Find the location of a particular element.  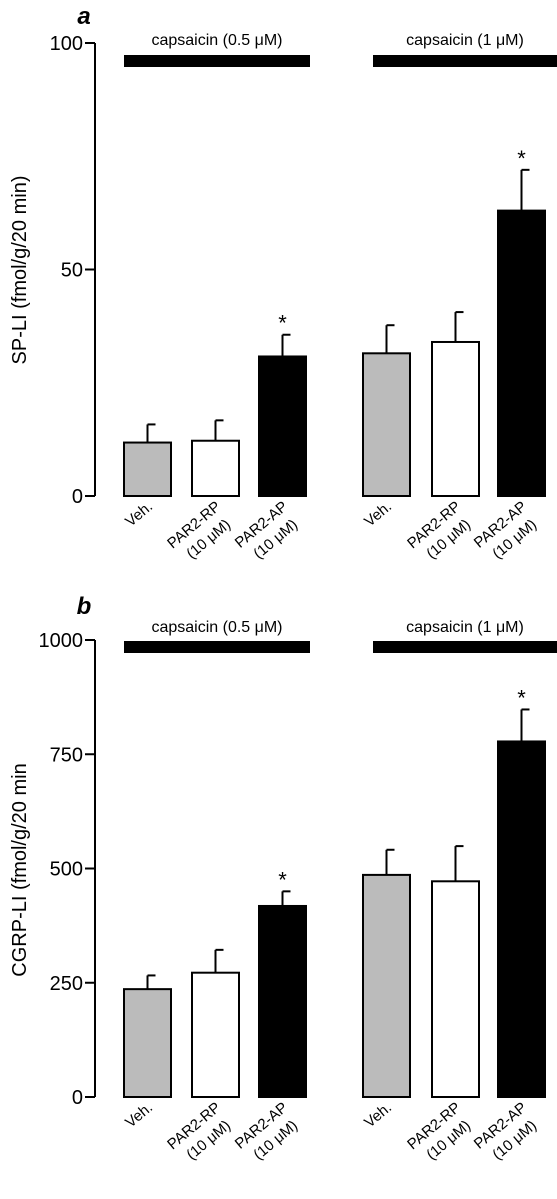

panel-b-y-axis-label: CGRP-LI (fmol/g/20 min is located at coordinates (20, 869).